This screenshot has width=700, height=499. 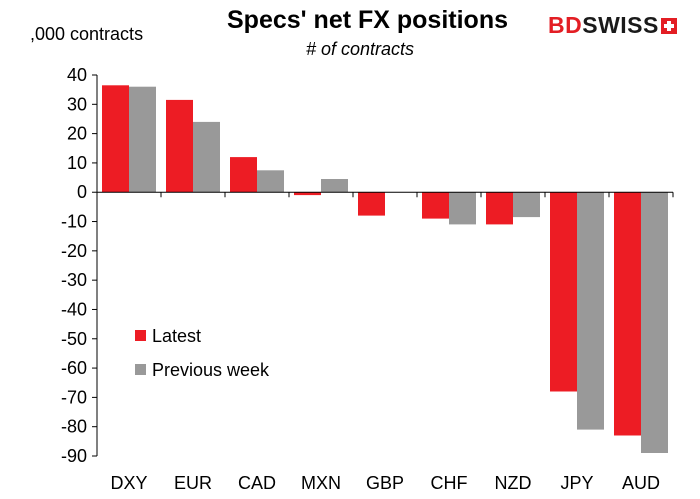 I want to click on bar-mxn-latest, so click(x=307, y=194).